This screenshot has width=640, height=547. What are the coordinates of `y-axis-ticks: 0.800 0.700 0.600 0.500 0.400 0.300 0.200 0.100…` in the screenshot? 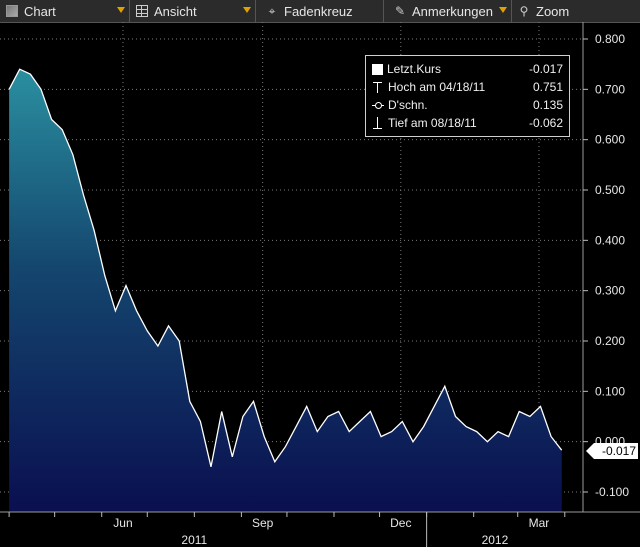 It's located at (606, 265).